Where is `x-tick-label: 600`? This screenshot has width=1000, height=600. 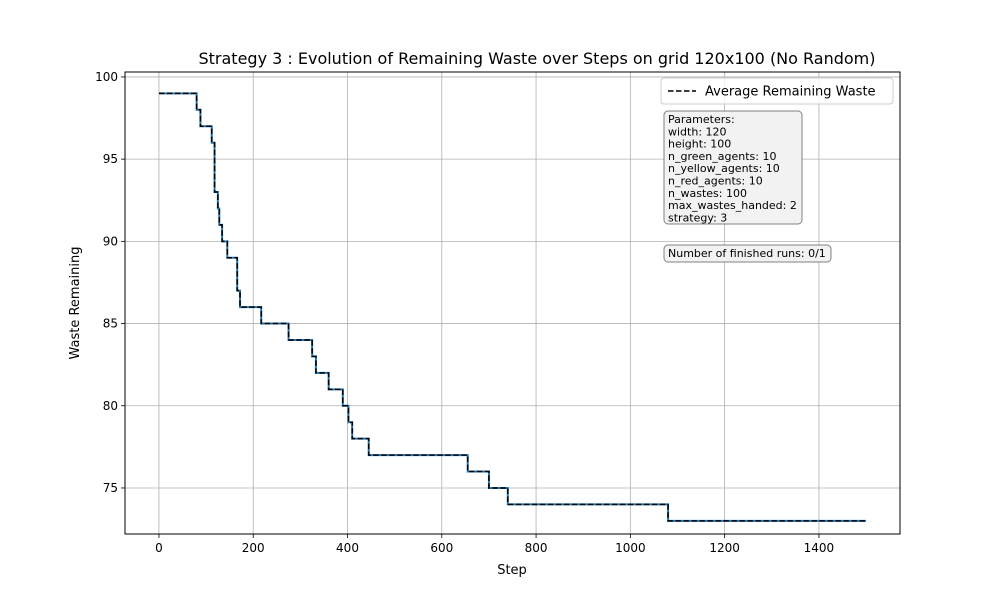
x-tick-label: 600 is located at coordinates (441, 548).